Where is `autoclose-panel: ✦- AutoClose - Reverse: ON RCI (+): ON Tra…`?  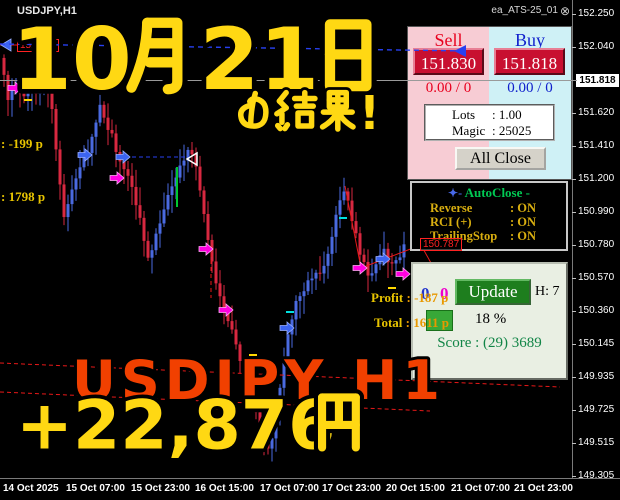 autoclose-panel: ✦- AutoClose - Reverse: ON RCI (+): ON Tra… is located at coordinates (489, 216).